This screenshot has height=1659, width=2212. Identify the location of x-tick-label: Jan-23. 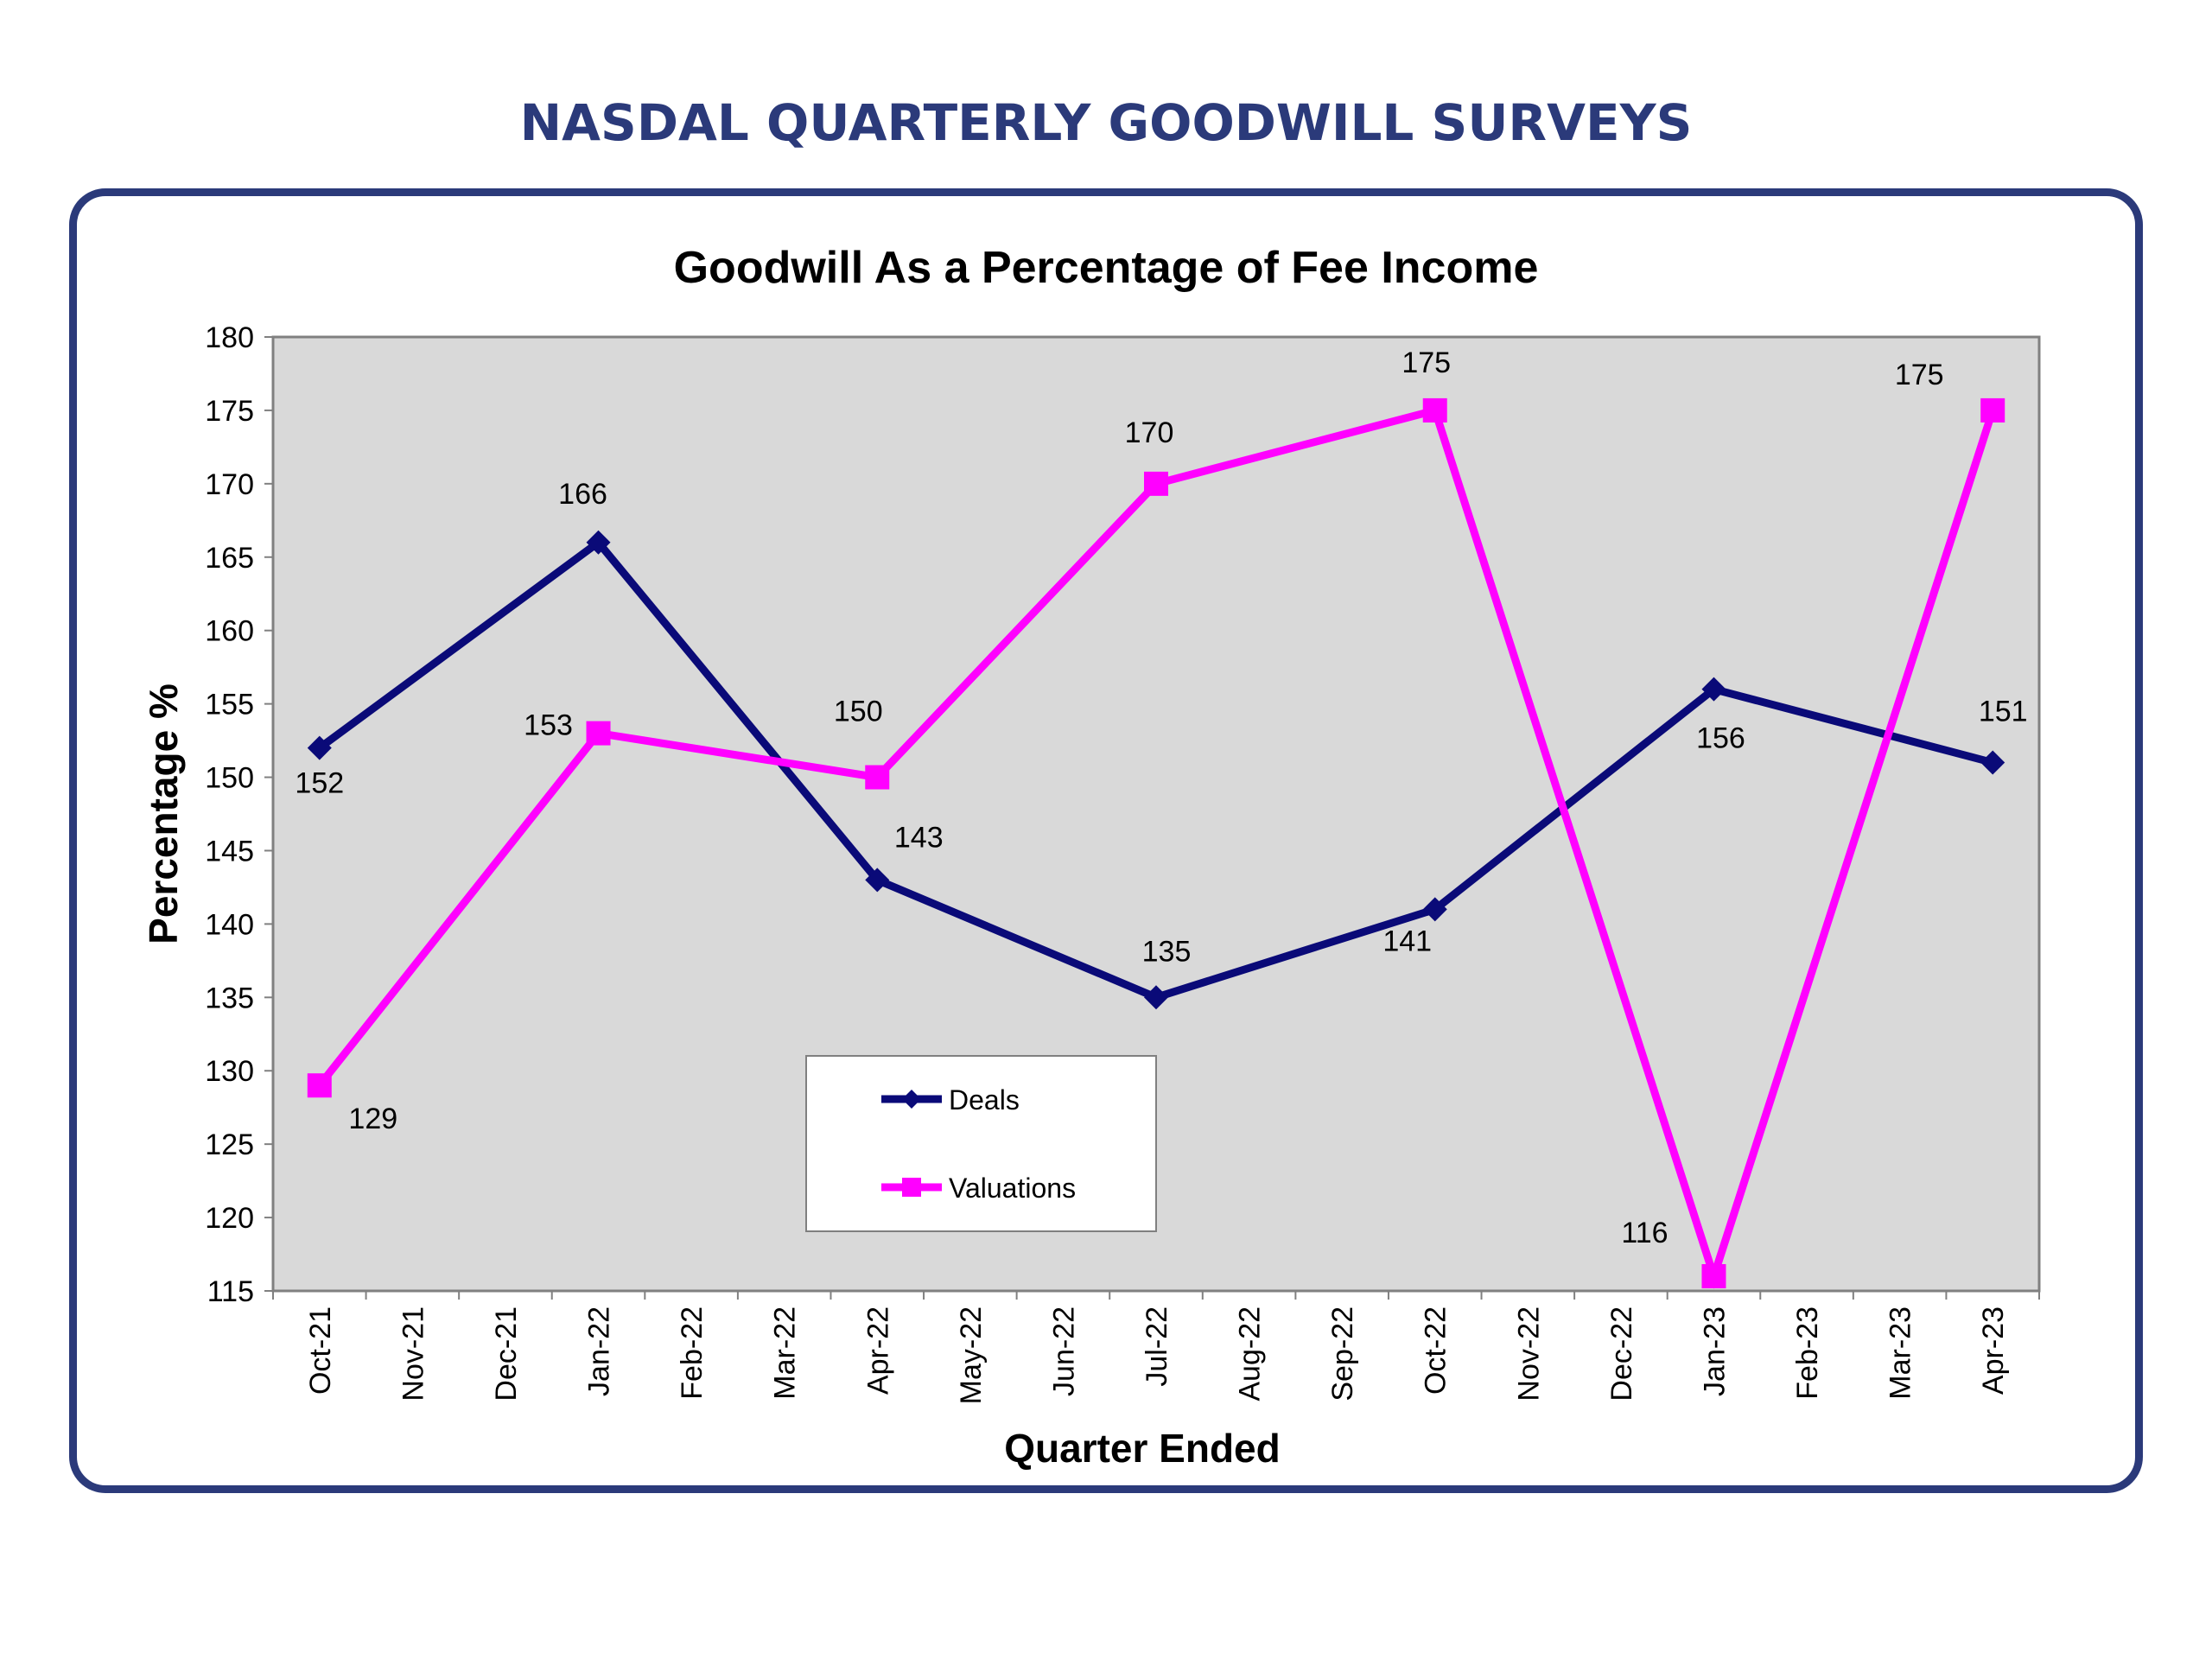
(1714, 1351).